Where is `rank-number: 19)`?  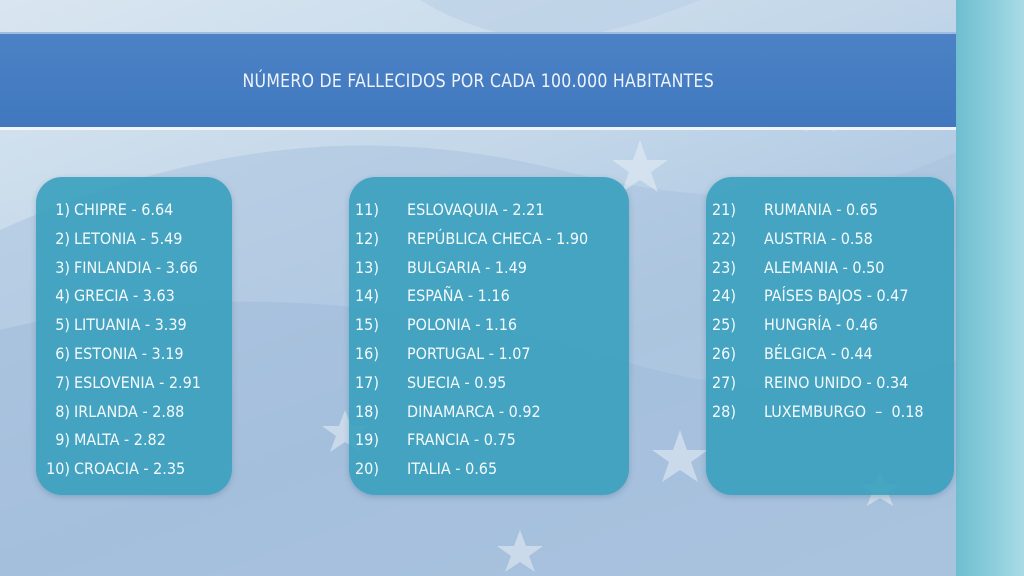
rank-number: 19) is located at coordinates (367, 440).